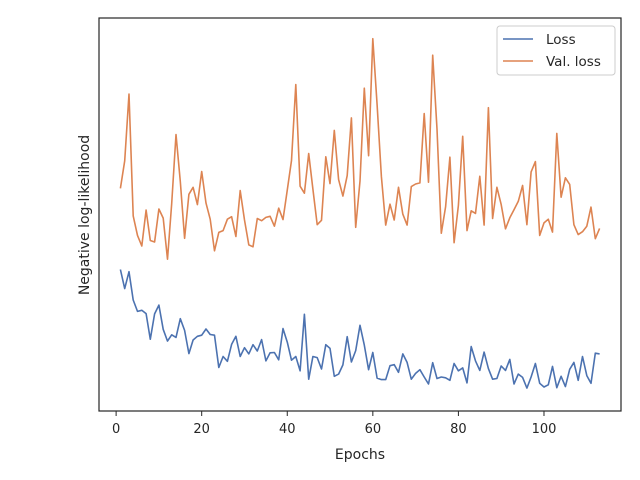 This screenshot has width=640, height=480. I want to click on legend-val-loss-label: Val. loss, so click(573, 62).